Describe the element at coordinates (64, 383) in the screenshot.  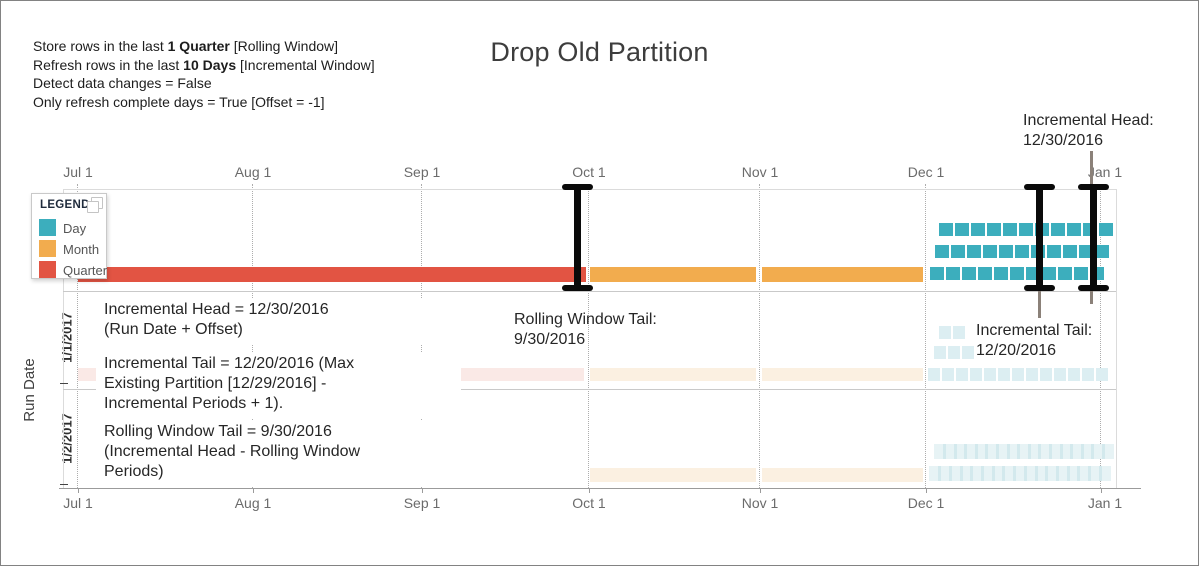
I see `y-row-tick` at that location.